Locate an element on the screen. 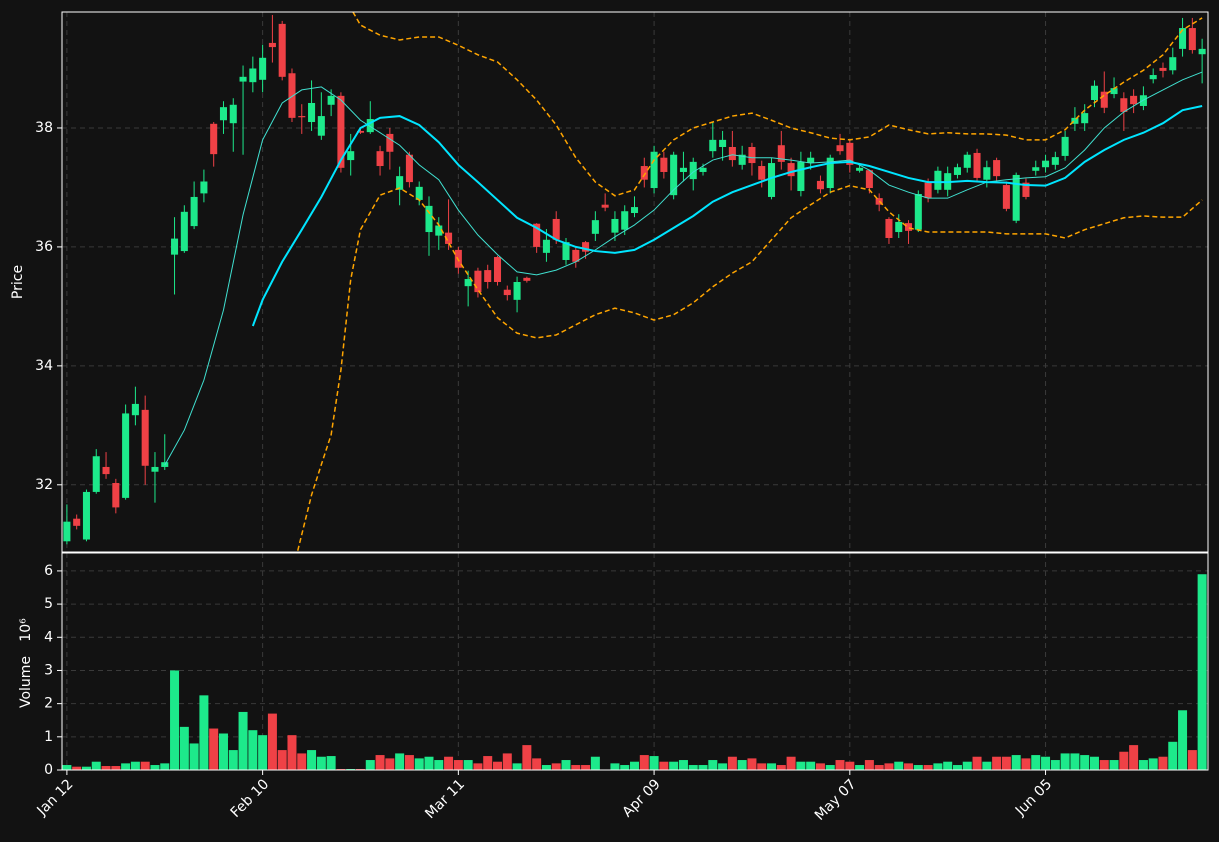  y-tick-label: 2 is located at coordinates (48, 704).